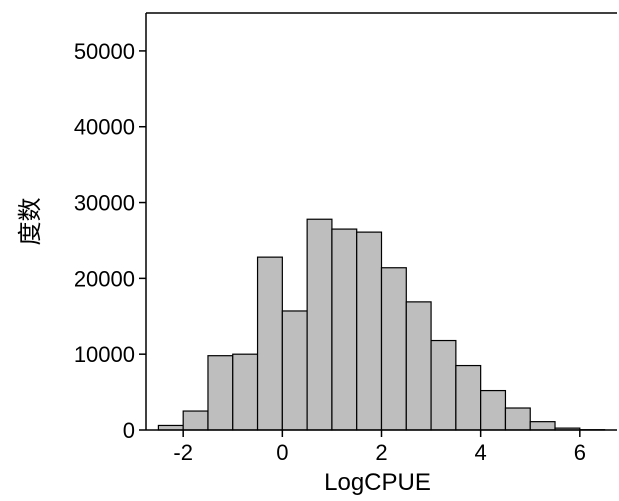  What do you see at coordinates (104, 203) in the screenshot?
I see `y-tick-label: 30000` at bounding box center [104, 203].